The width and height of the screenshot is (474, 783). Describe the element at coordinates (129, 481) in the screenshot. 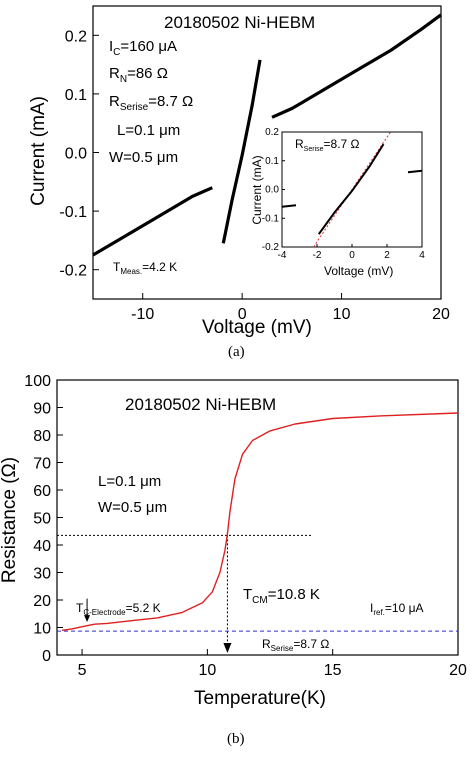

I see `panel-b-annotation-length: L=0.1 μm` at that location.